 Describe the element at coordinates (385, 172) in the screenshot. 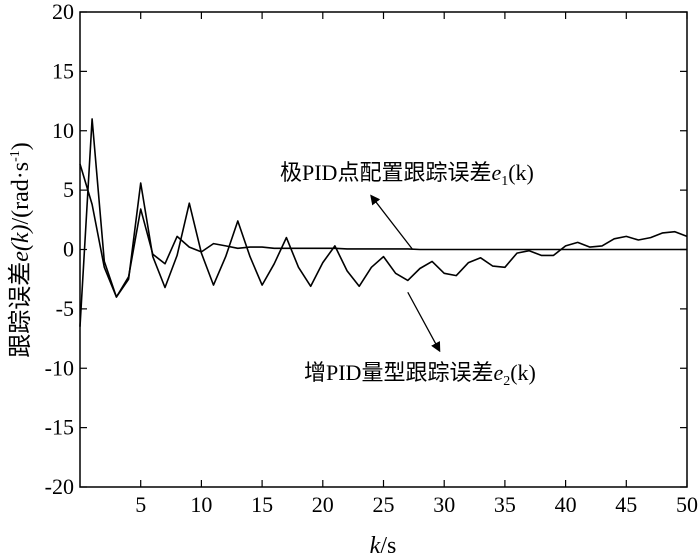

I see `series-1-label-prefix: 极PID点配置跟踪误差` at that location.